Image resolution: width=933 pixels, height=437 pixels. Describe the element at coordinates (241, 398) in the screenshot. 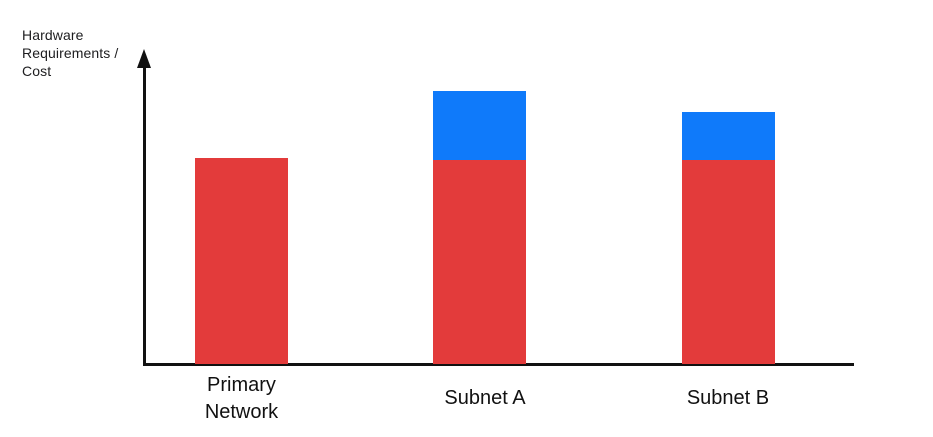

I see `x-axis-label-primary-network: Primary Network` at that location.